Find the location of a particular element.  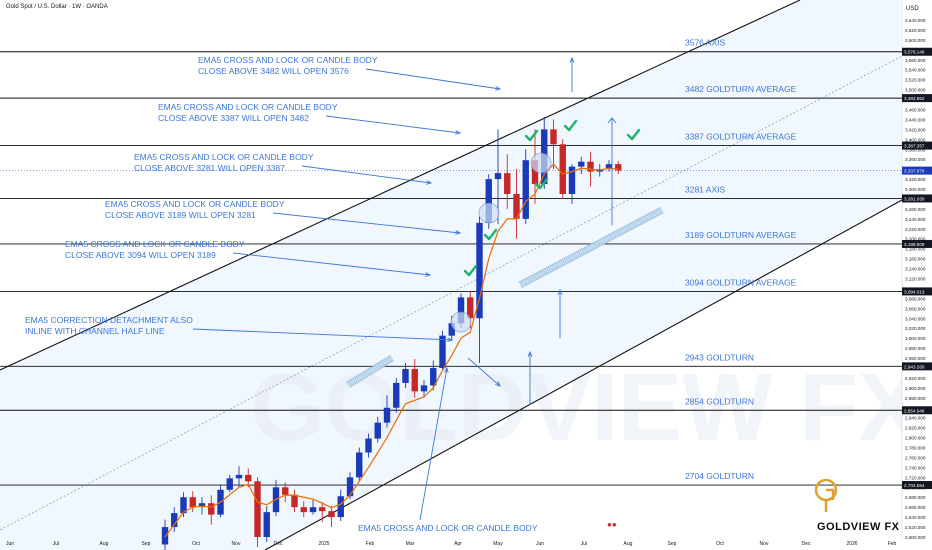

event-flags-icon: ●● is located at coordinates (612, 524).